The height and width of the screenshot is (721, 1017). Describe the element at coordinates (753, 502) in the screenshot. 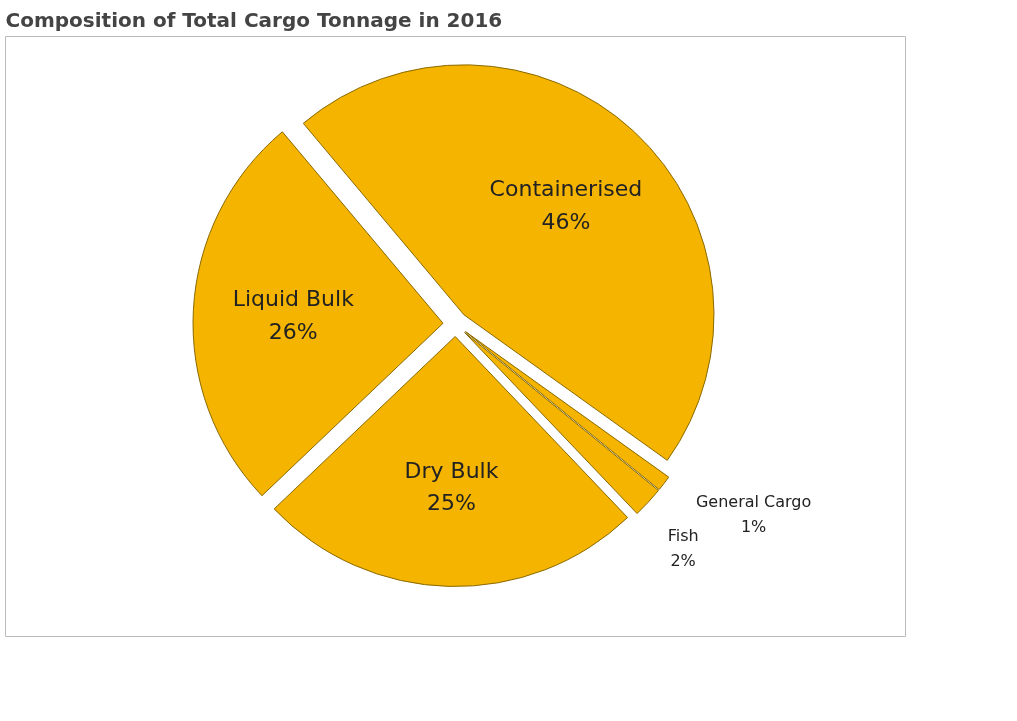

I see `slice-label: General Cargo` at that location.